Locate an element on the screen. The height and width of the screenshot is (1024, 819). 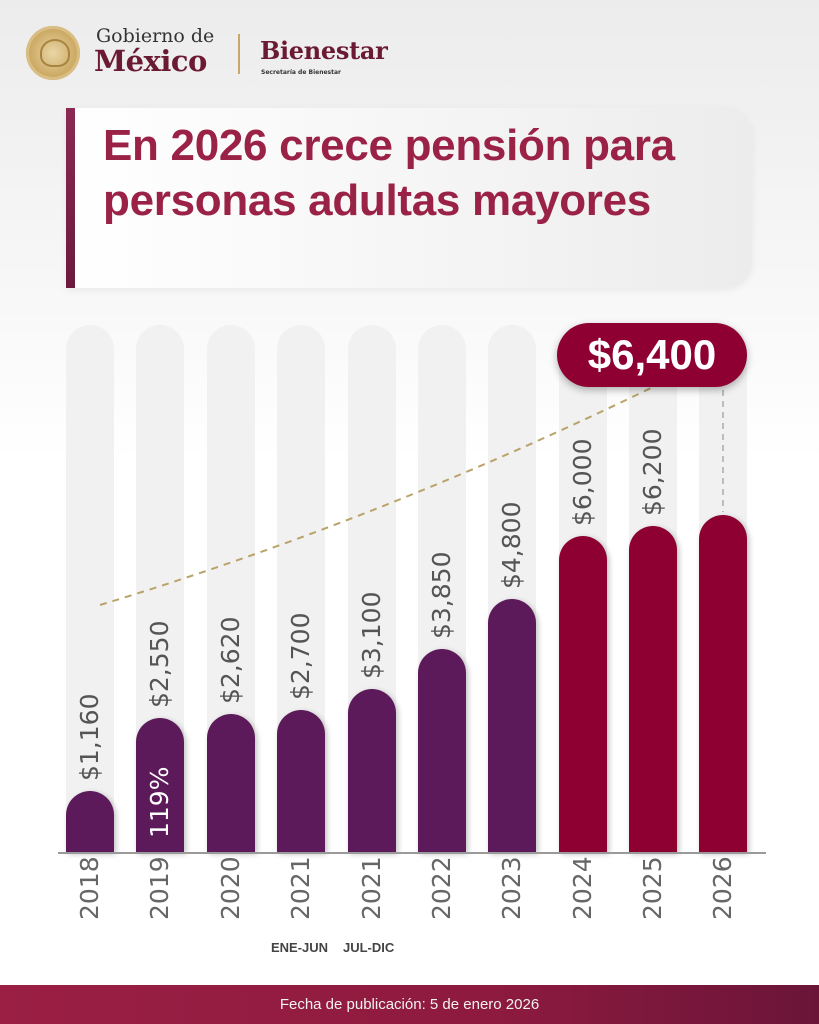
agency-name: Bienestar is located at coordinates (324, 50).